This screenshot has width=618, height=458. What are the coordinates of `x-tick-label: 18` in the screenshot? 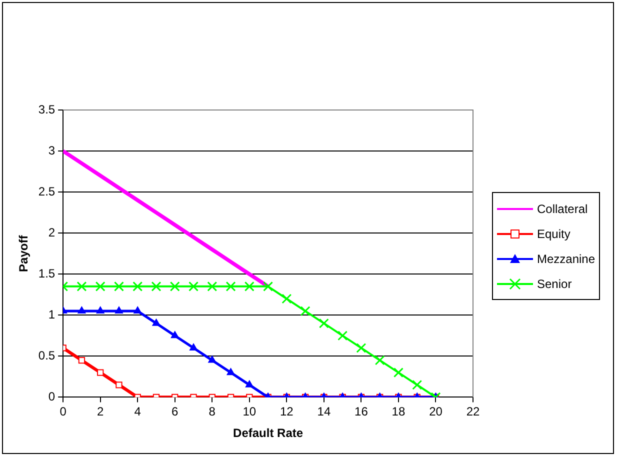 It's located at (399, 411).